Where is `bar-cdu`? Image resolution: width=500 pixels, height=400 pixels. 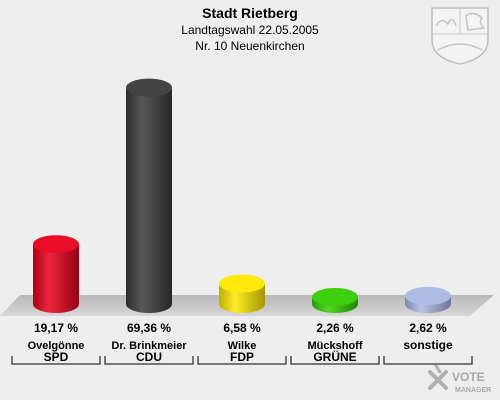 bar-cdu is located at coordinates (149, 195).